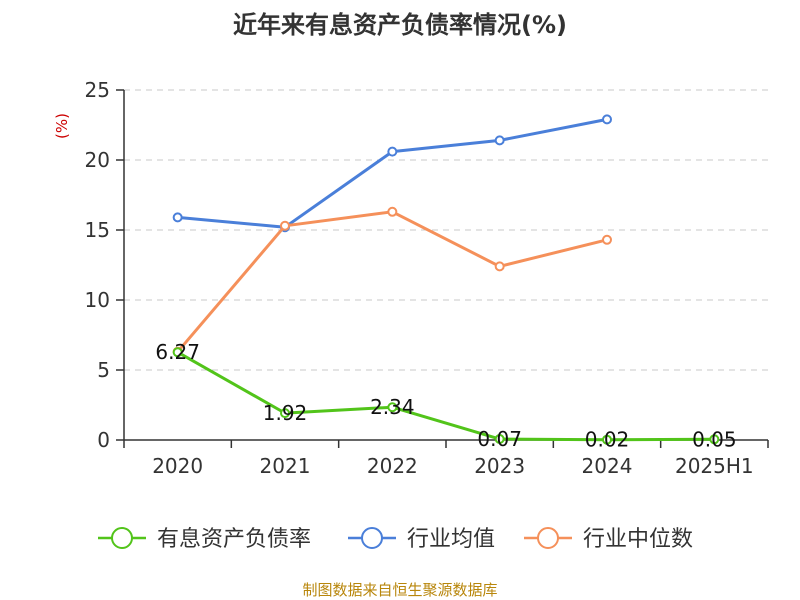 Image resolution: width=800 pixels, height=600 pixels. I want to click on y-tick-label-10: 10, so click(97, 300).